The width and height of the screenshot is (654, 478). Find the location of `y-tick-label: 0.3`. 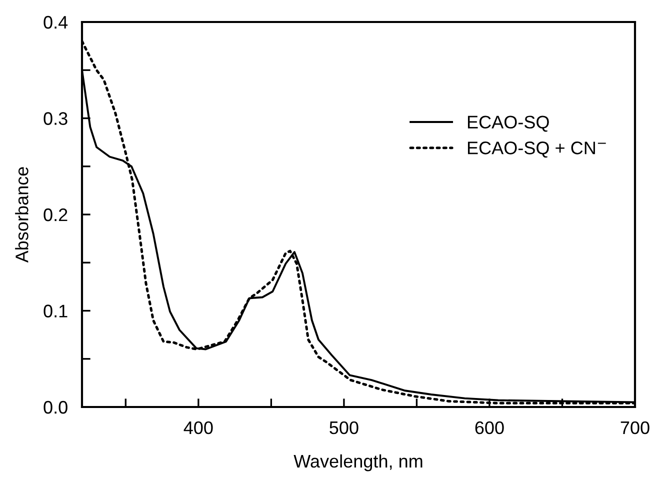

y-tick-label: 0.3 is located at coordinates (56, 118).